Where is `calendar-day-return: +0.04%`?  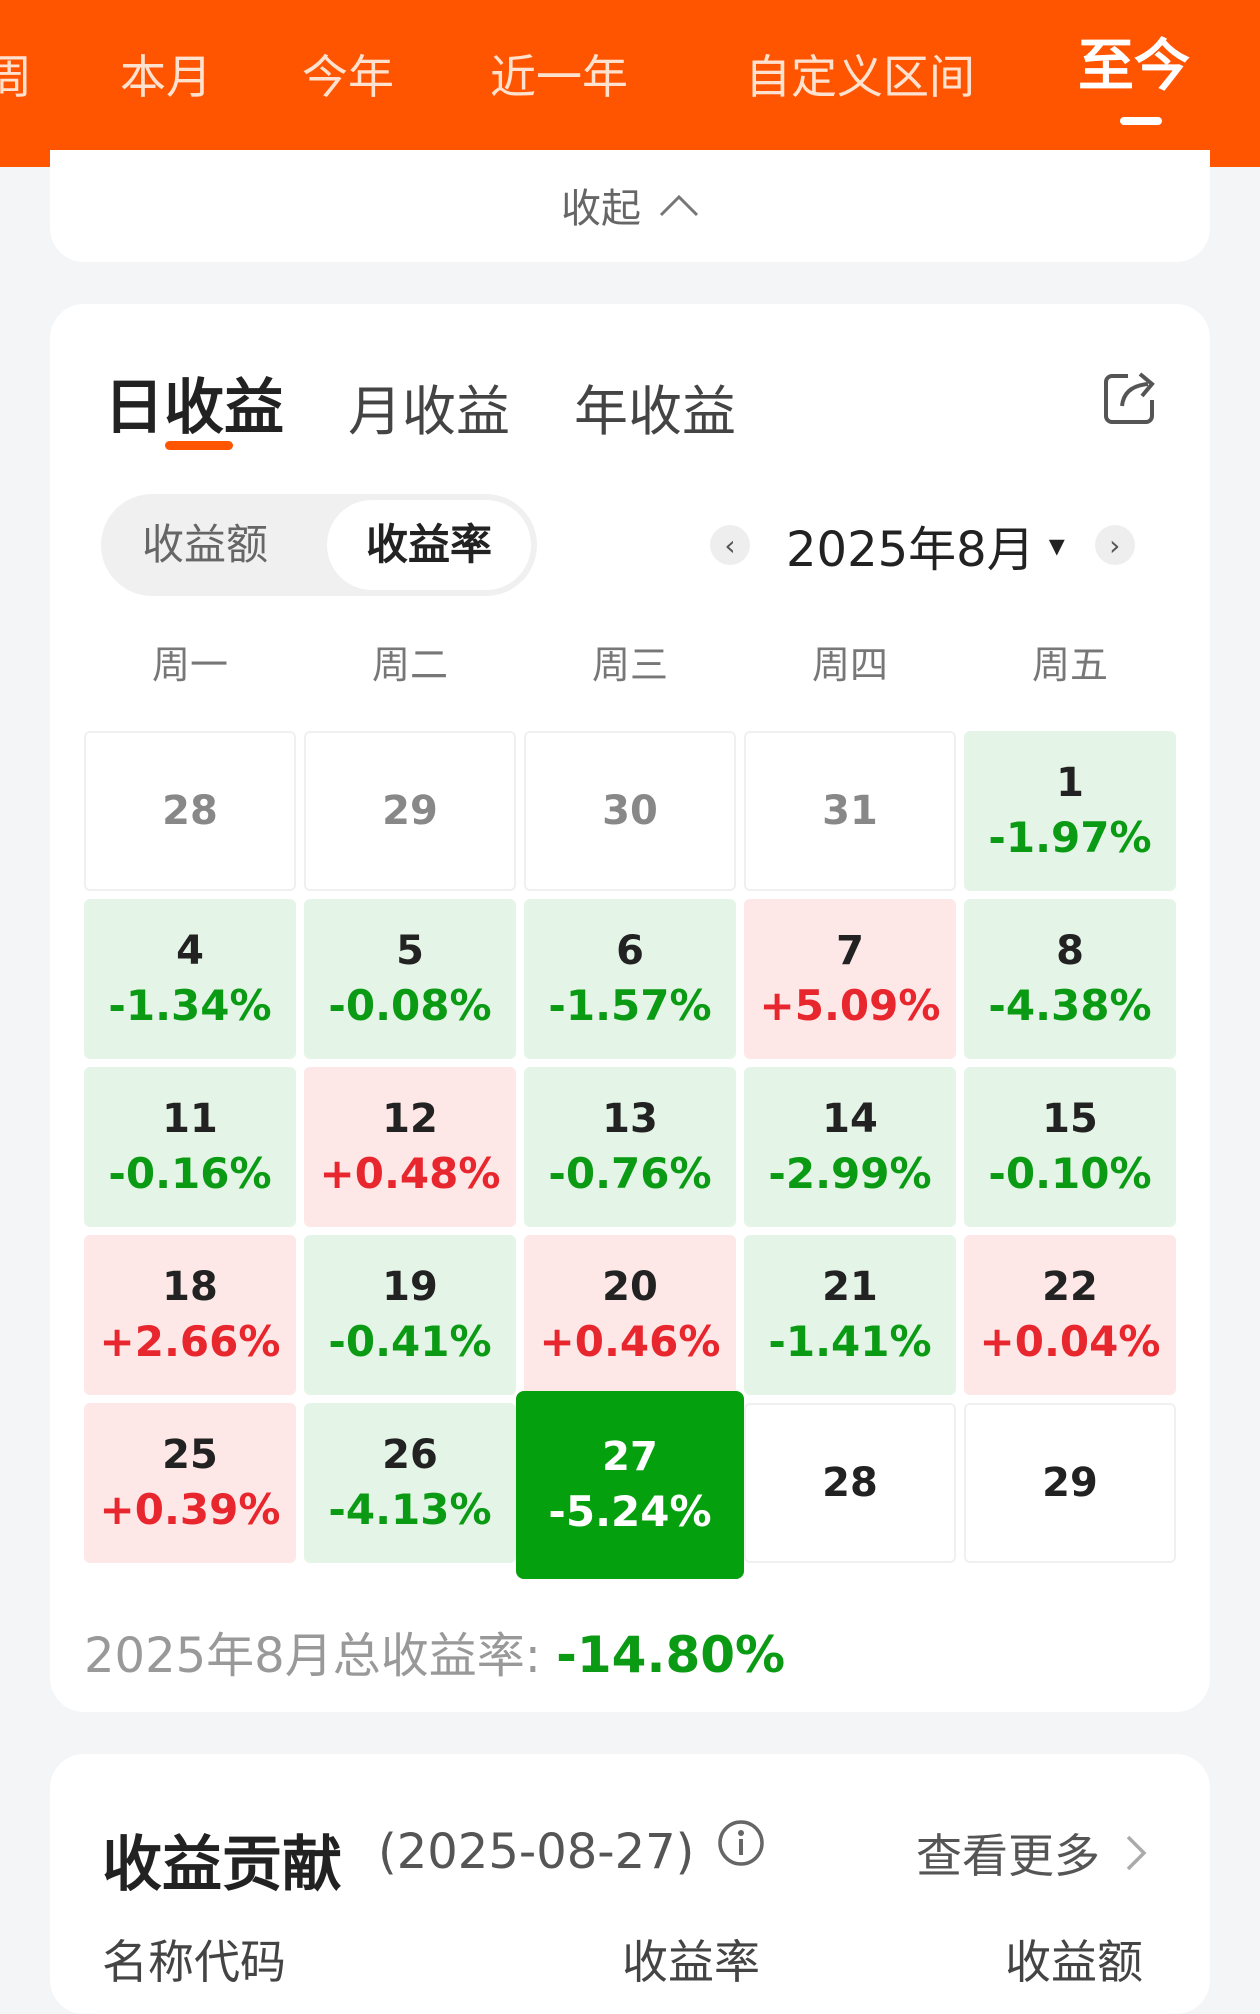
calendar-day-return: +0.04% is located at coordinates (1070, 1341).